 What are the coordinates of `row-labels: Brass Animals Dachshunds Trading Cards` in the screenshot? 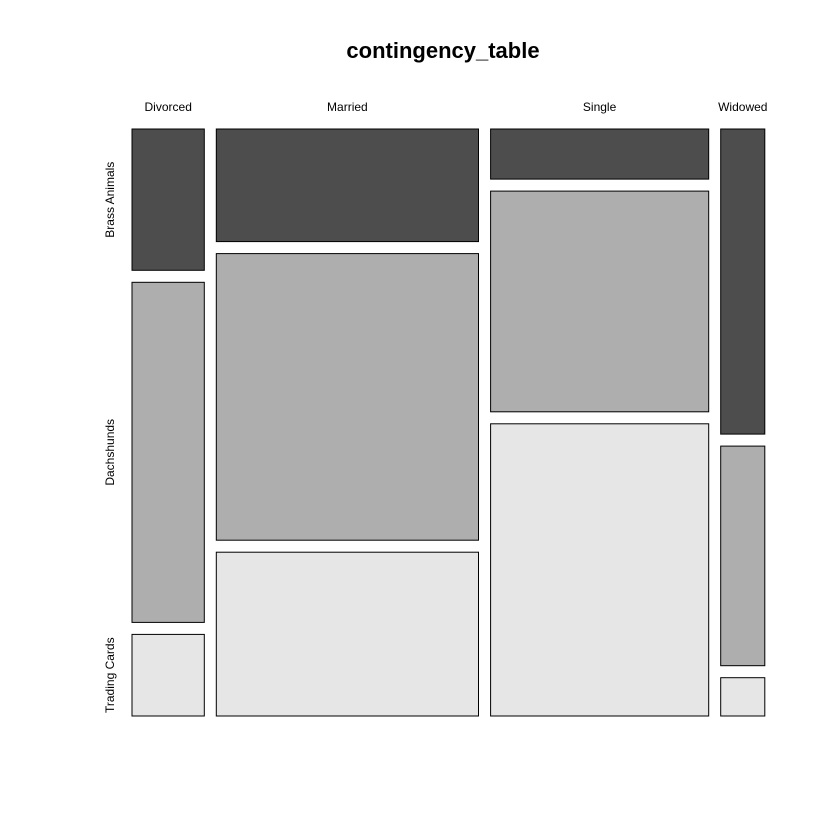 It's located at (110, 437).